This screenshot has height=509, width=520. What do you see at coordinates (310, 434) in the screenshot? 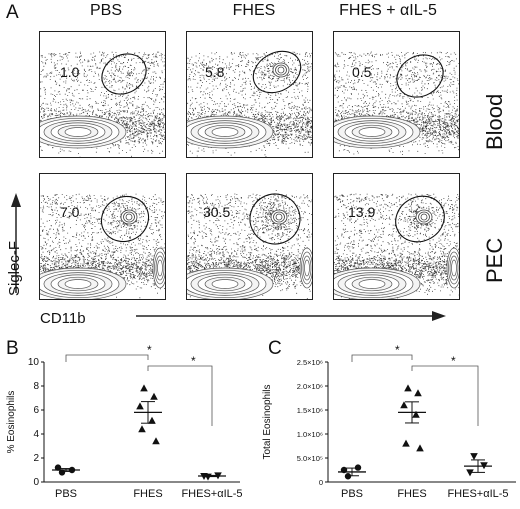
I see `y-tick-label: 1.0×10⁶` at bounding box center [310, 434].